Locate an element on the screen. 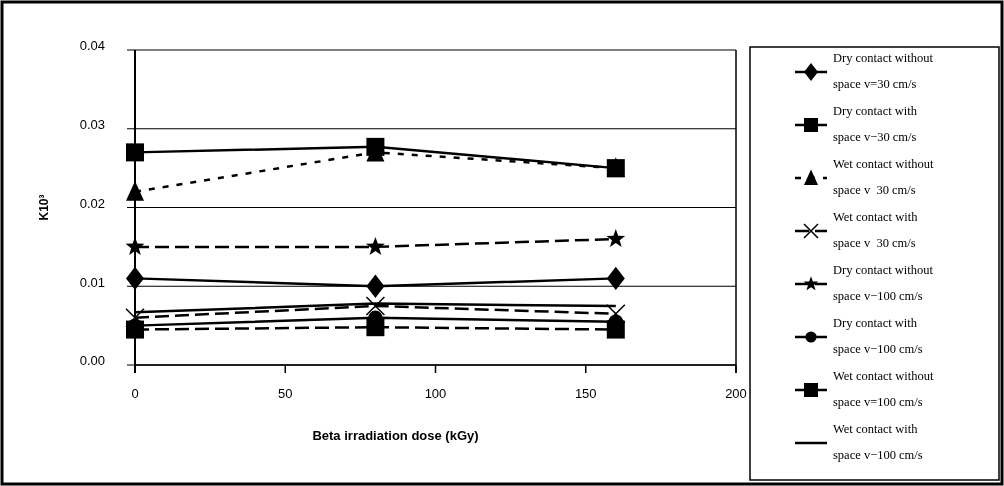 The width and height of the screenshot is (1004, 486). x-tick-label: 150 is located at coordinates (585, 393).